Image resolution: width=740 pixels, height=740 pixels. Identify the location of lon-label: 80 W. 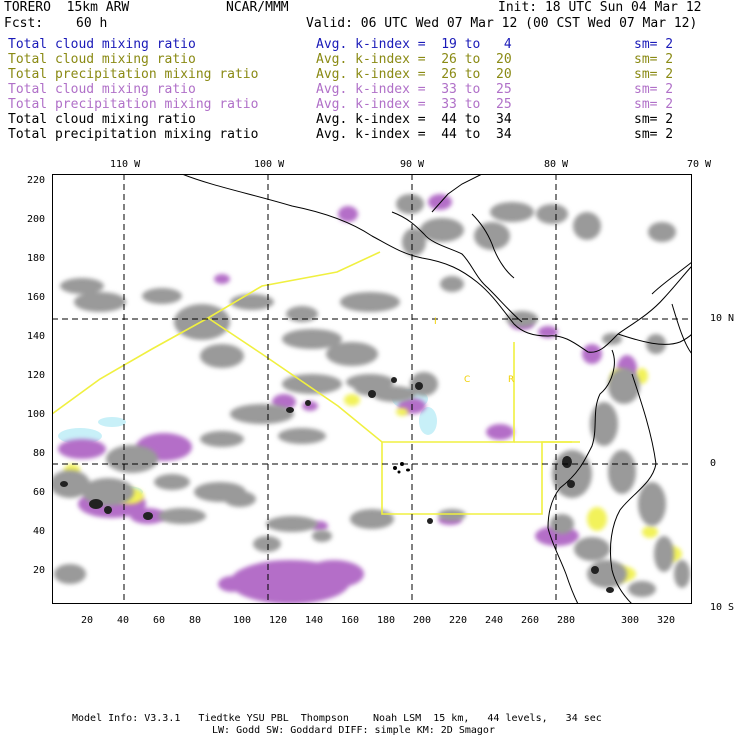
(556, 164).